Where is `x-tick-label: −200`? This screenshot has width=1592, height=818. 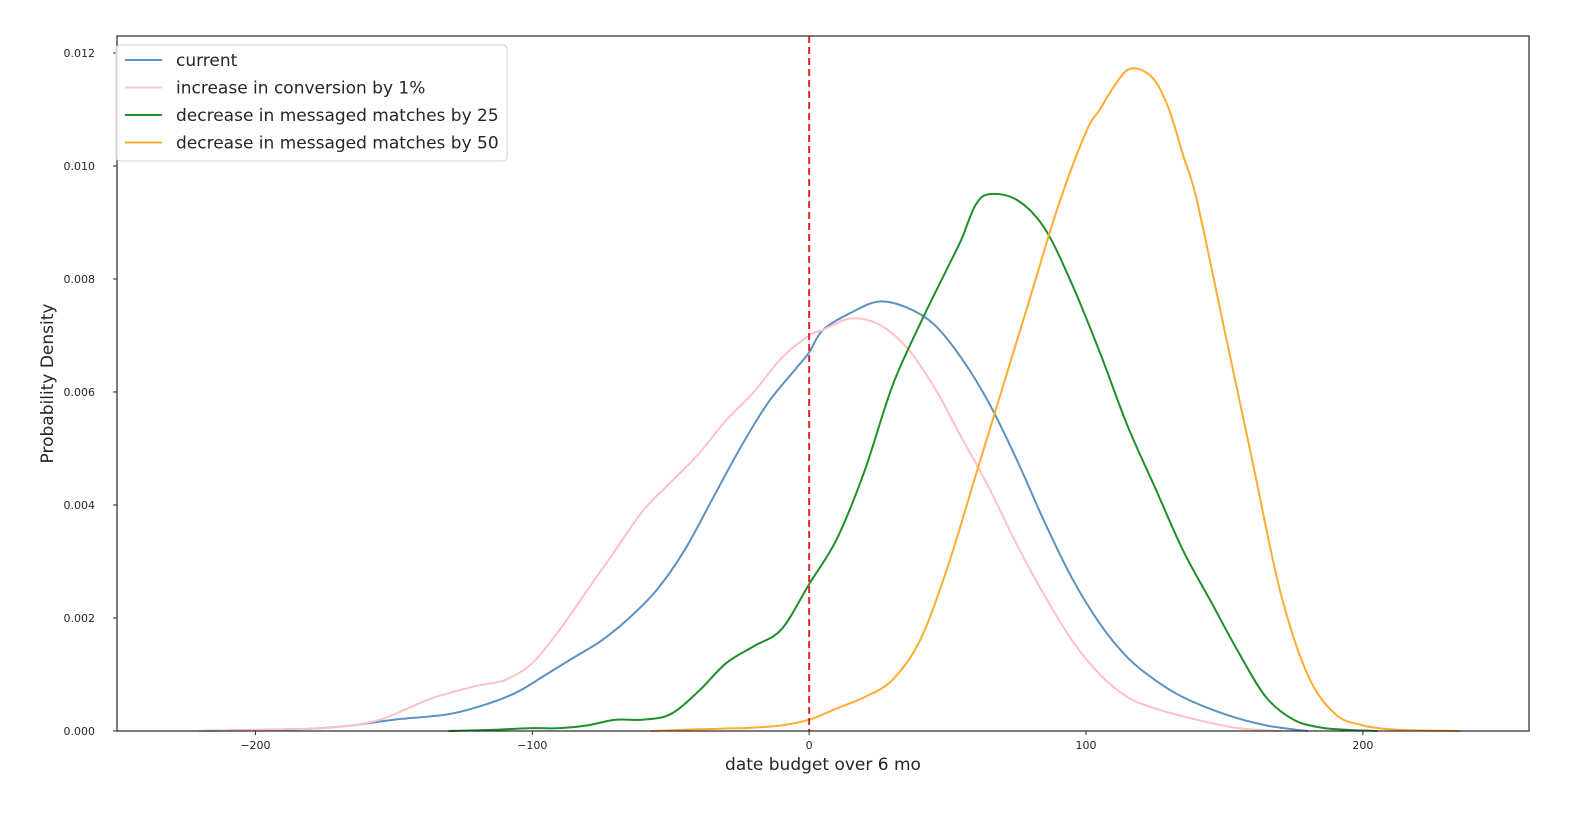 x-tick-label: −200 is located at coordinates (255, 745).